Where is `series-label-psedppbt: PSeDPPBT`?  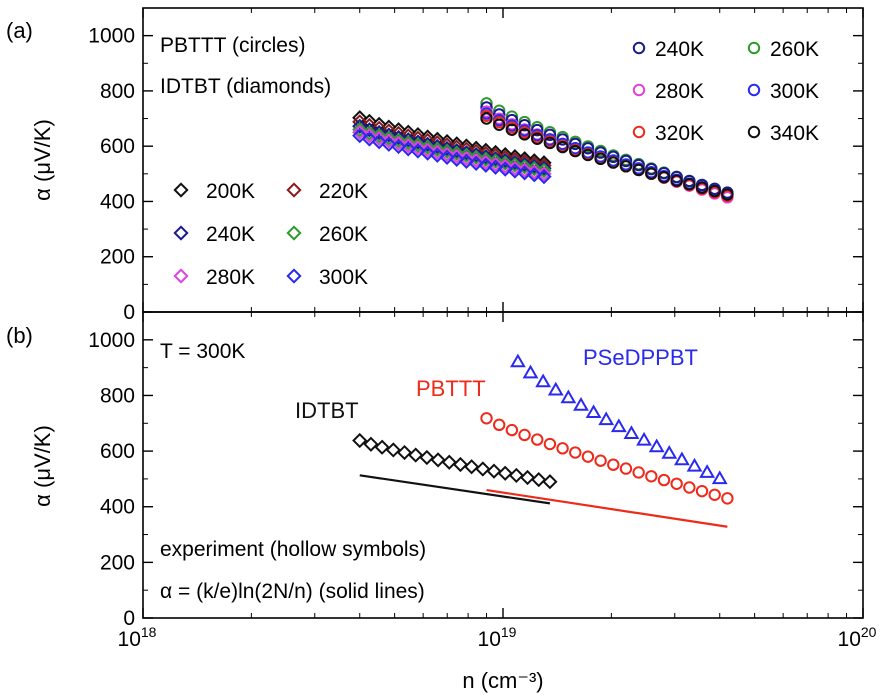 series-label-psedppbt: PSeDPPBT is located at coordinates (640, 357).